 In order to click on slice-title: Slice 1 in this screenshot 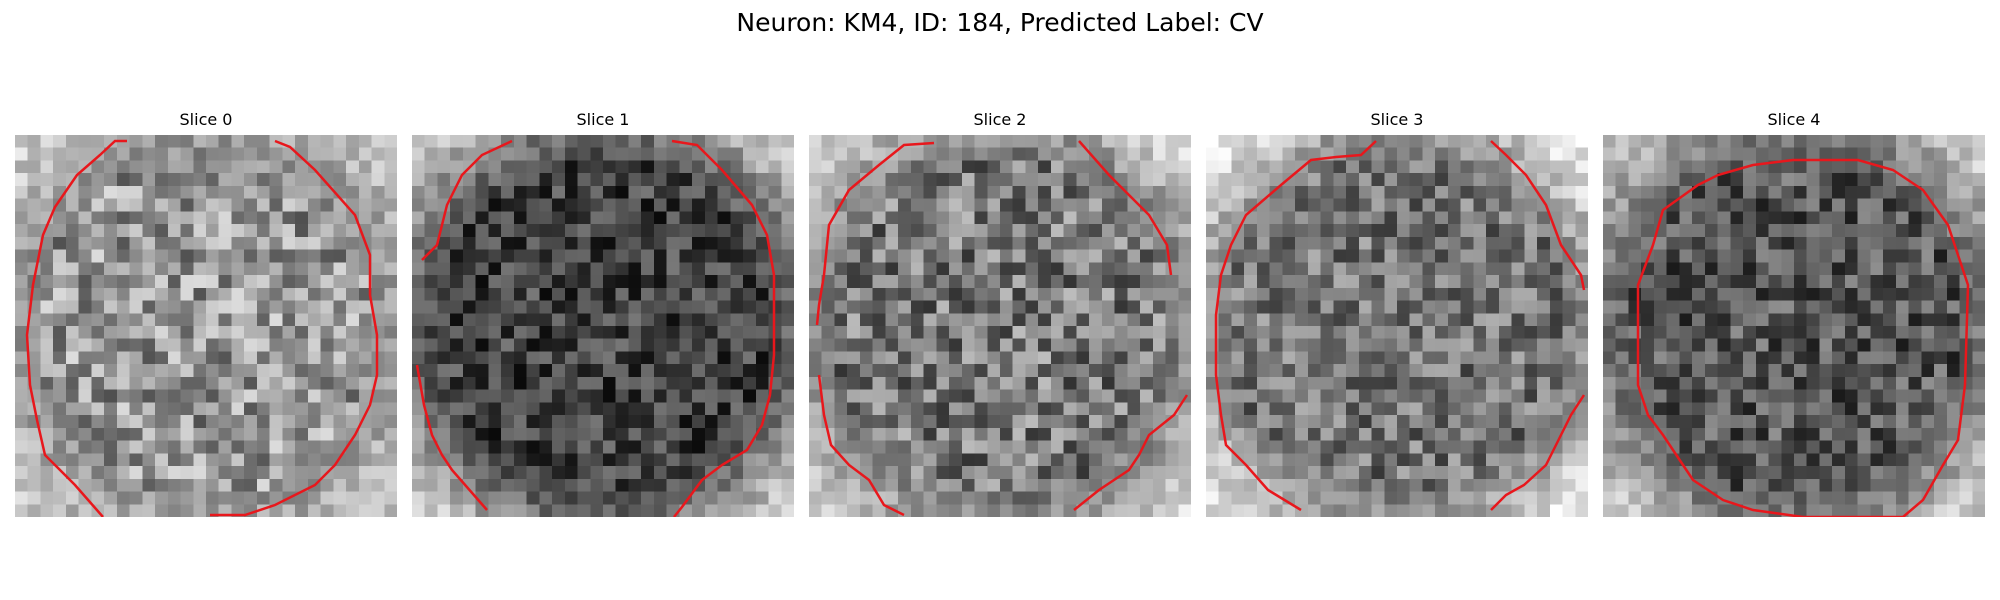, I will do `click(603, 119)`.